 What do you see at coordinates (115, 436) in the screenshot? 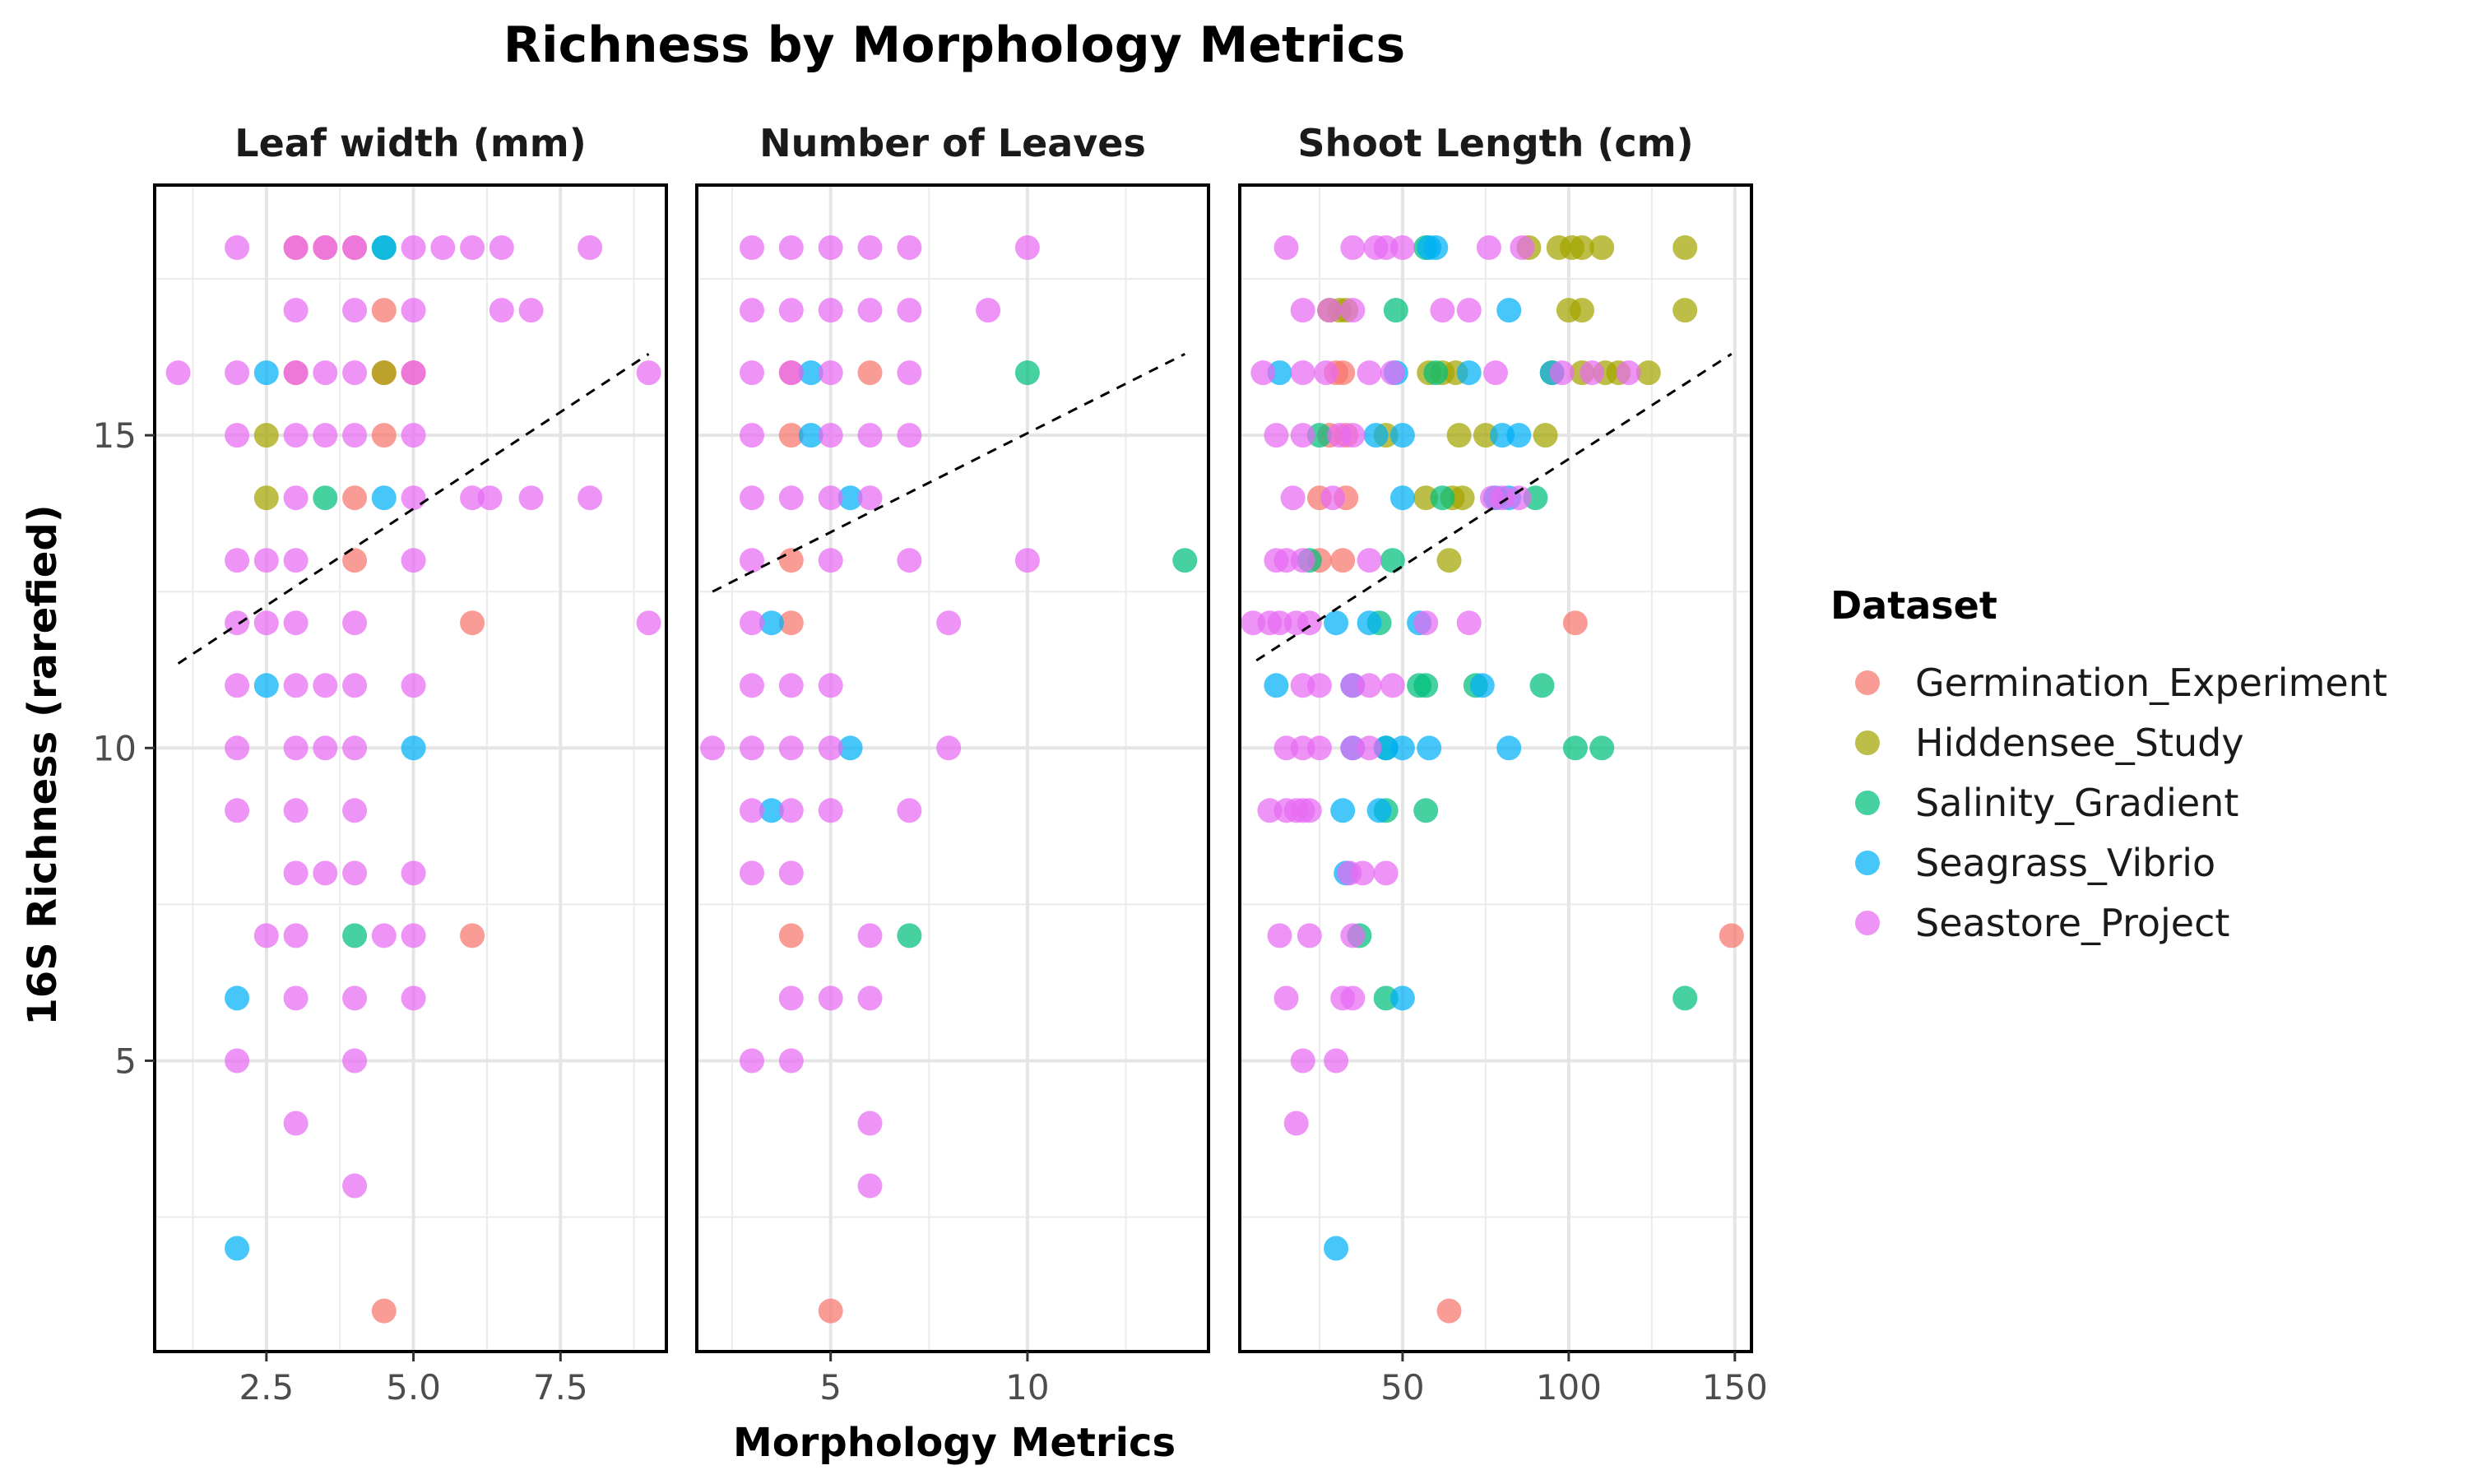
I see `y-tick-label: 15` at bounding box center [115, 436].